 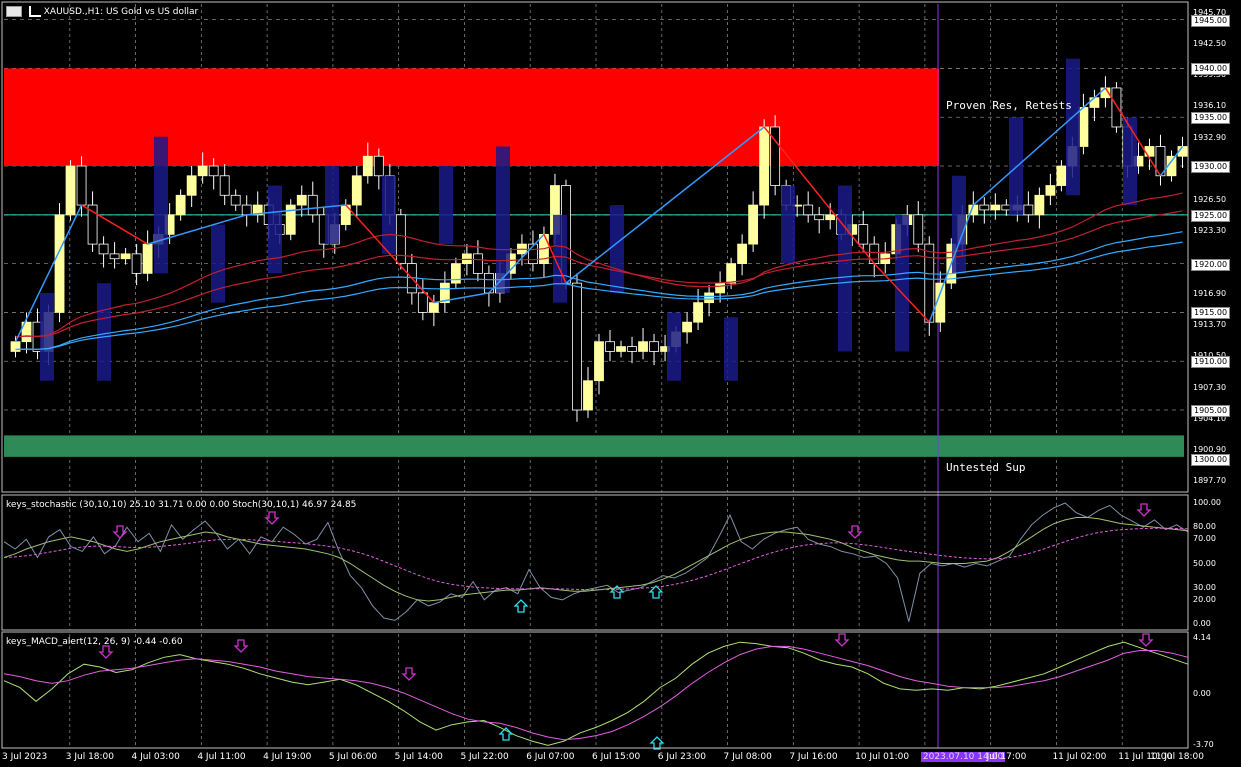 I want to click on time-axis-label: 3 Jul 18:00, so click(x=90, y=757).